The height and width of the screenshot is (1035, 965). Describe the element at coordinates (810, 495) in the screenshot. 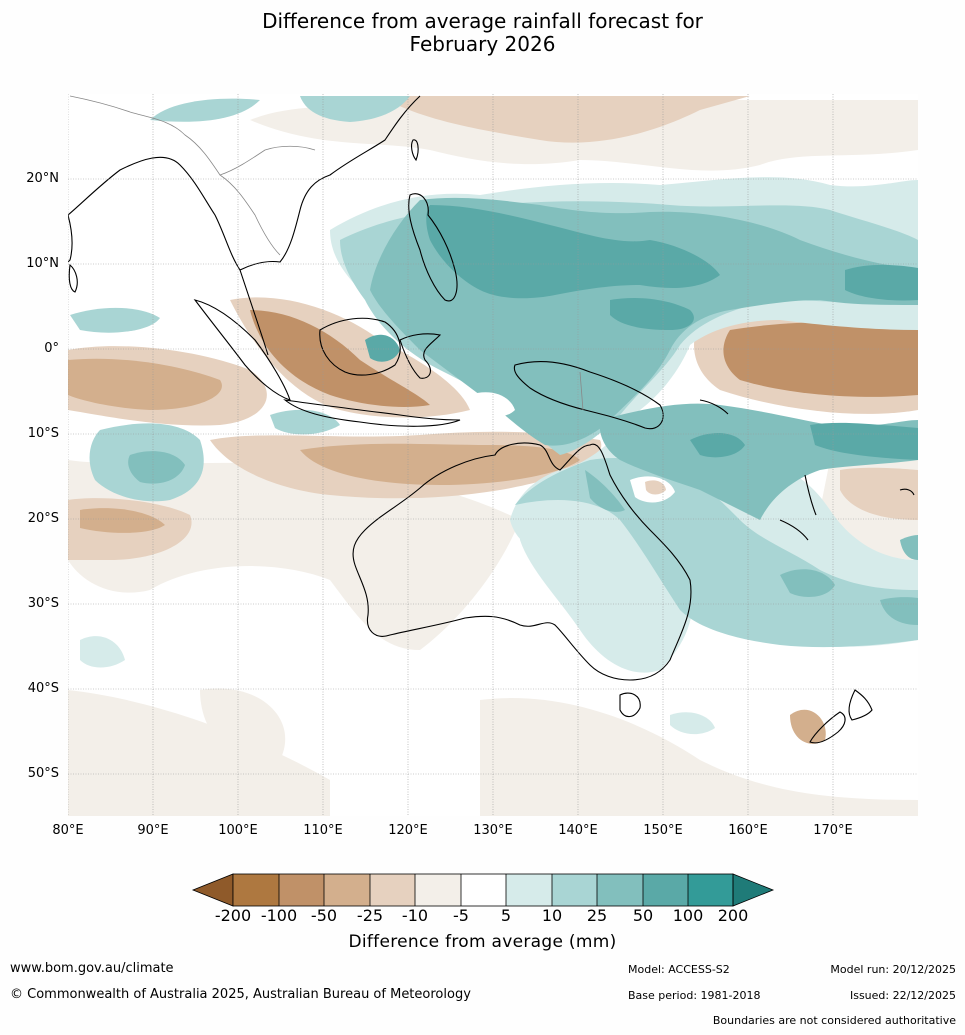

I see `vanuatu-islands` at that location.